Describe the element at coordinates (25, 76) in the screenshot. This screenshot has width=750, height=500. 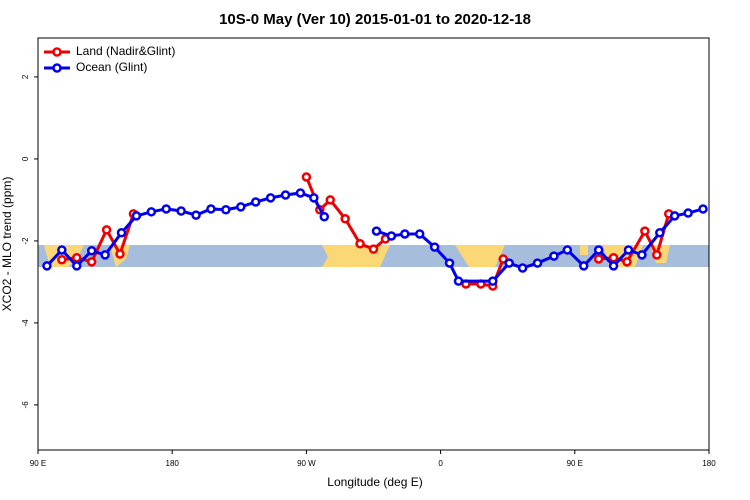
I see `y-tick-label: 2` at that location.